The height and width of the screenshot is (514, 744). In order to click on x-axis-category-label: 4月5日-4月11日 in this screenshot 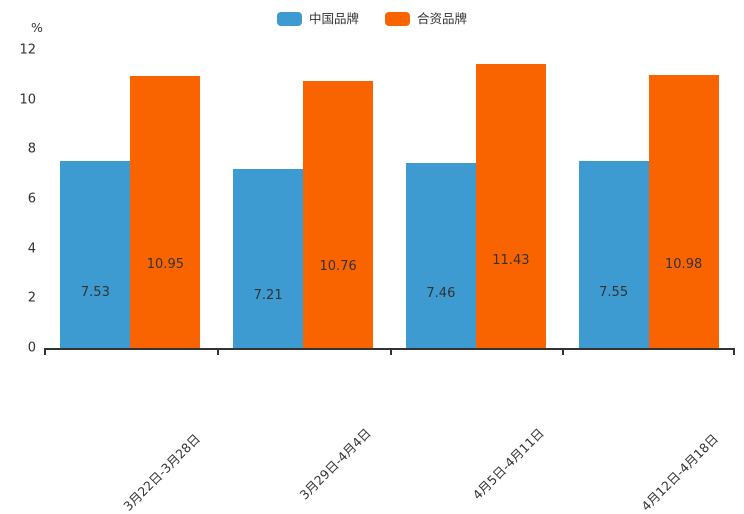, I will do `click(508, 464)`.